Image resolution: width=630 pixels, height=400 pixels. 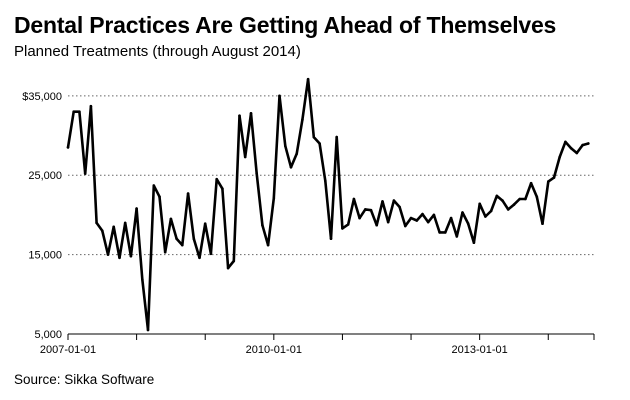 What do you see at coordinates (45, 256) in the screenshot?
I see `y-tick-label-2: 15,000` at bounding box center [45, 256].